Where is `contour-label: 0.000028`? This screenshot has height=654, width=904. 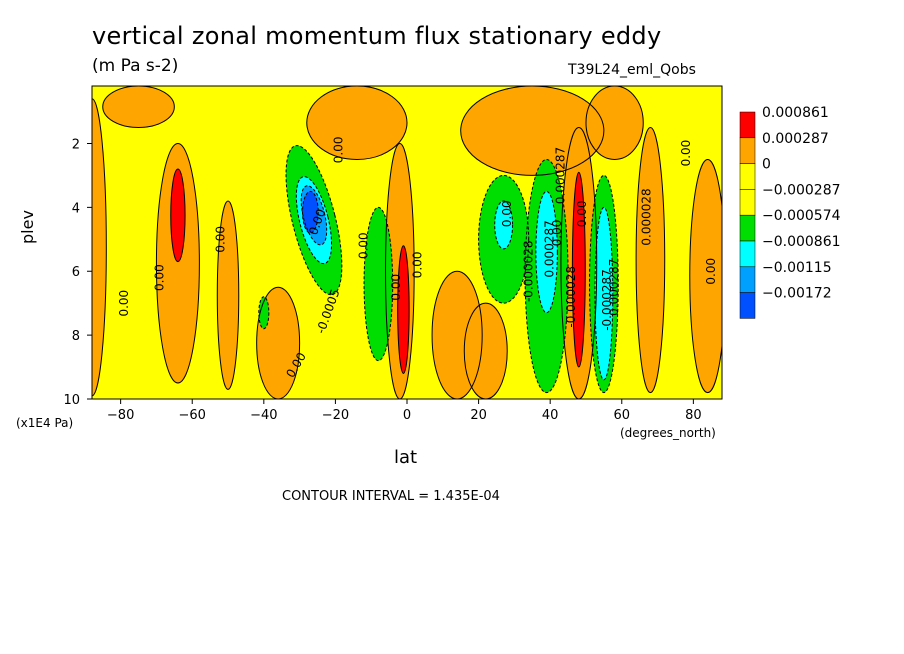 contour-label: 0.000028 is located at coordinates (646, 216).